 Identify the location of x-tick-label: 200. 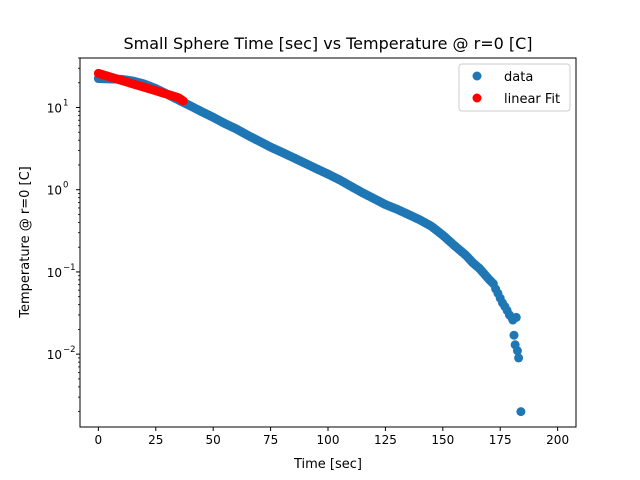
(557, 440).